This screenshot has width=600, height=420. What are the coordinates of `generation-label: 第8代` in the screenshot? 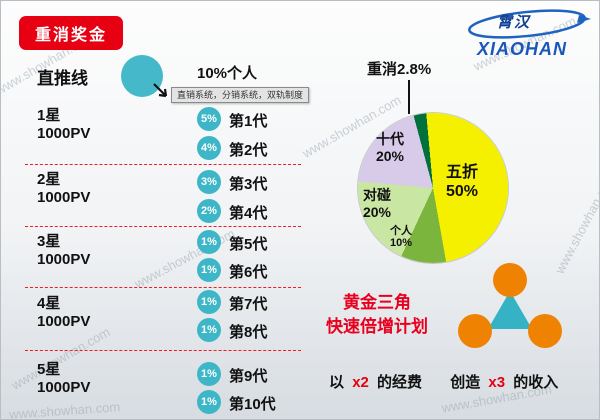 It's located at (248, 332).